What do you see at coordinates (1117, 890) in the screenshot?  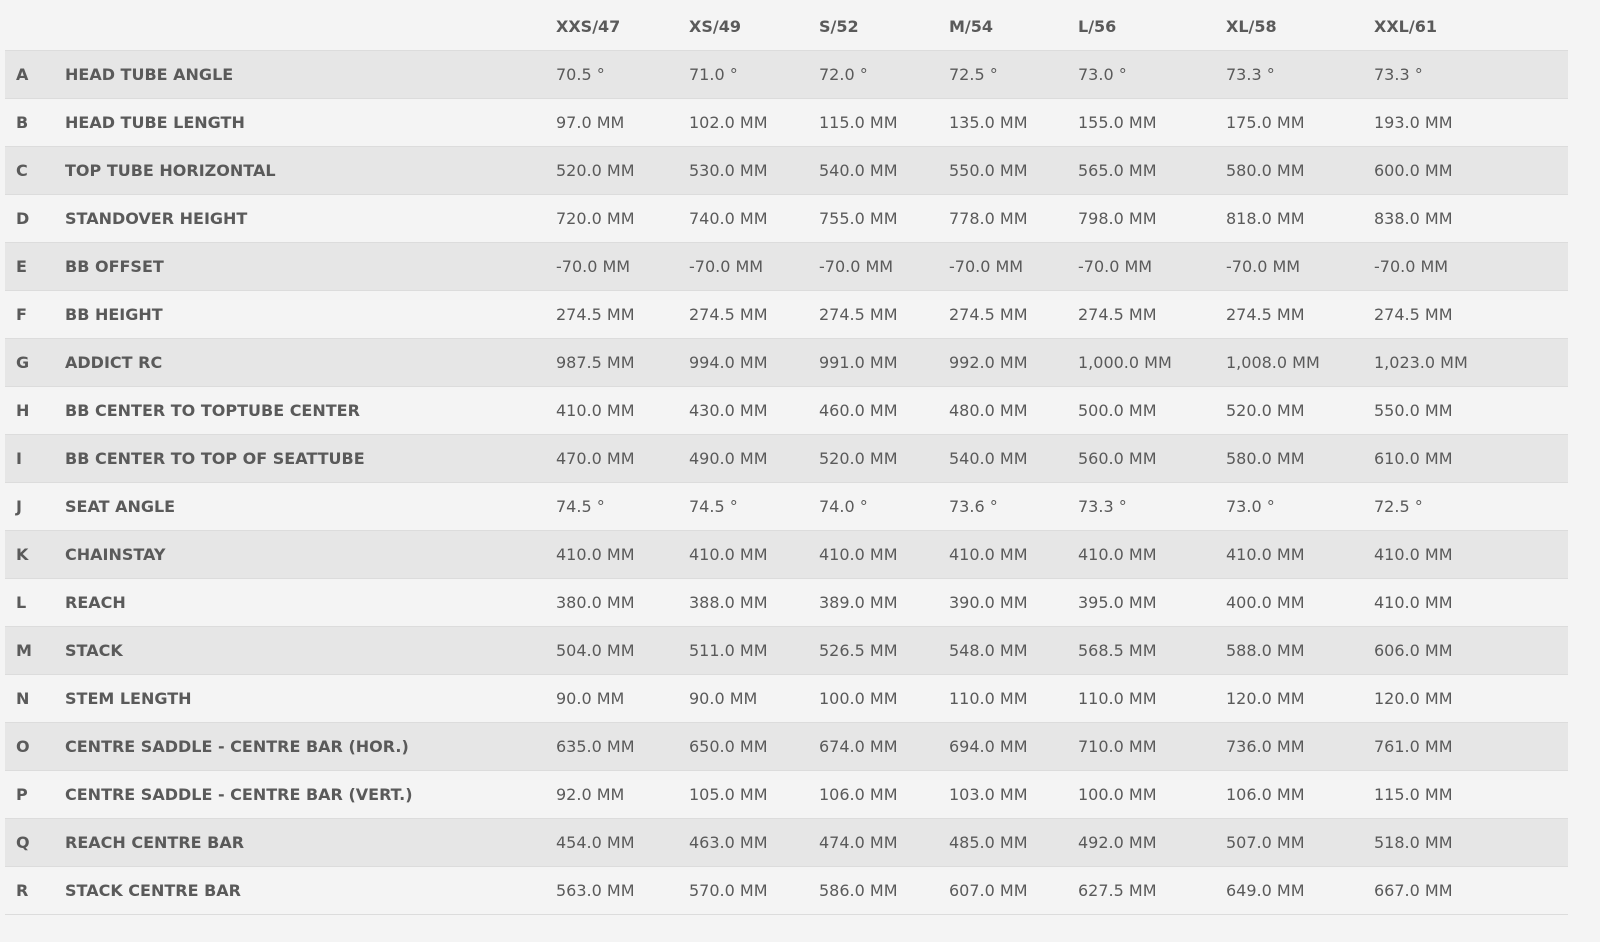 I see `cell-value: 627.5 MM` at bounding box center [1117, 890].